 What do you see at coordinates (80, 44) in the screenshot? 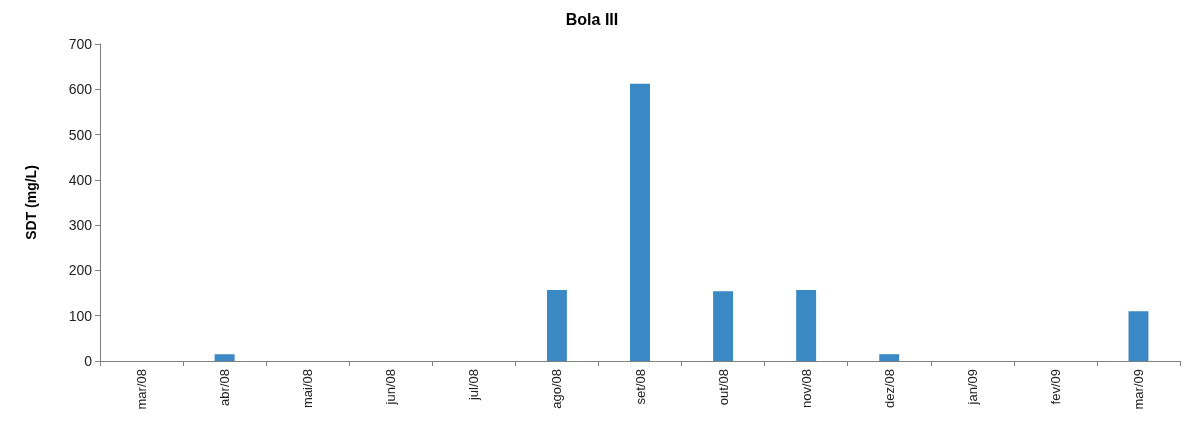
I see `y-tick-label: 700` at bounding box center [80, 44].